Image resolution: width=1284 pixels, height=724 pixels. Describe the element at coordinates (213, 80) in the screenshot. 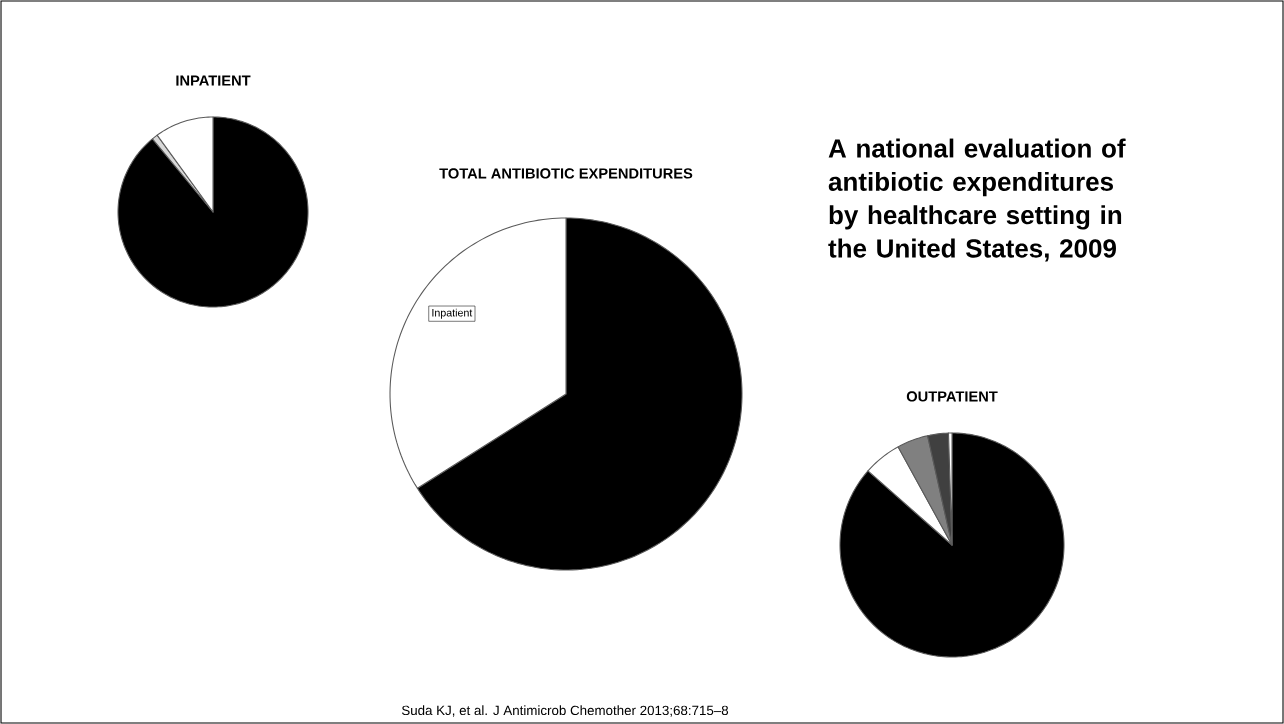

I see `chart-title: INPATIENT` at that location.